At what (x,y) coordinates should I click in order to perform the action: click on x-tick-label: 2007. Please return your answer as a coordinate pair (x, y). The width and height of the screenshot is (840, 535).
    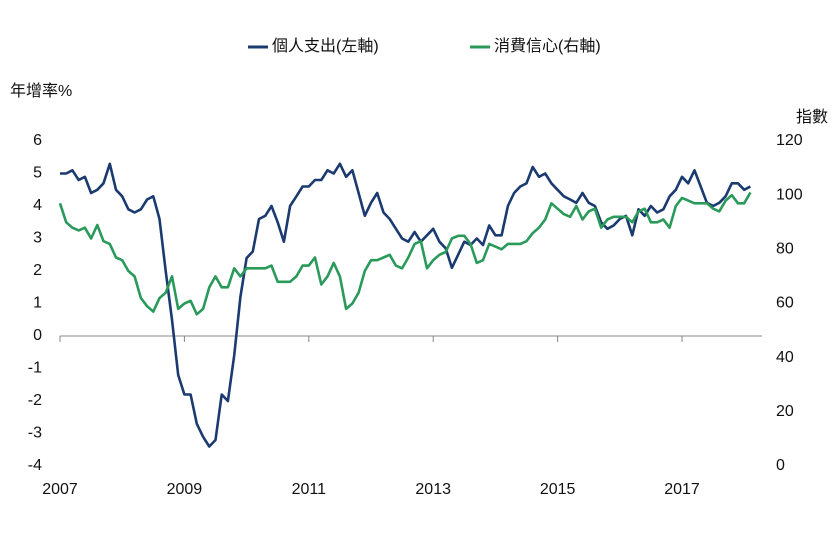
    Looking at the image, I should click on (60, 489).